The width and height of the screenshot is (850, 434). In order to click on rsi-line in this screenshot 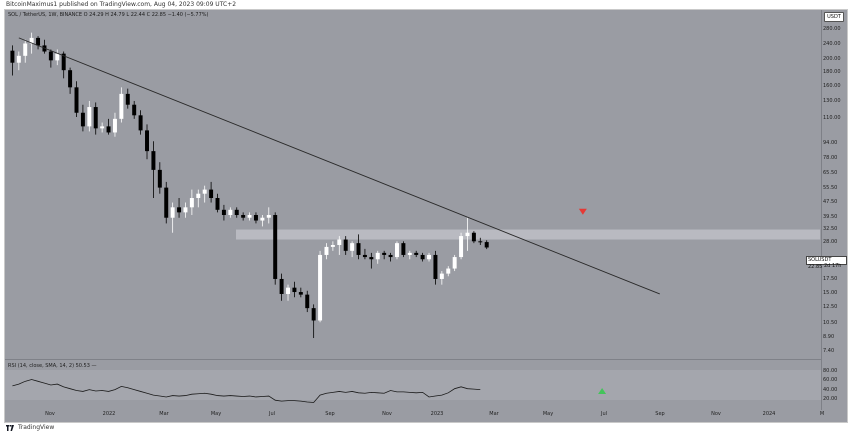, I will do `click(246, 391)`.